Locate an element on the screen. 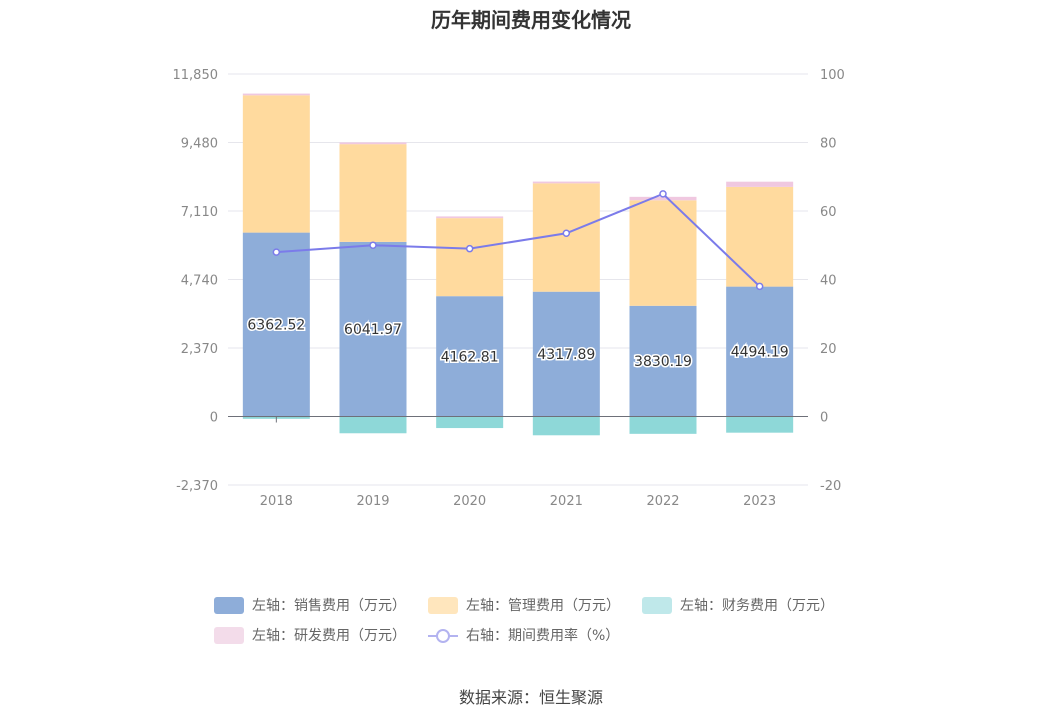 This screenshot has height=718, width=1062. right-tick-label: 40 is located at coordinates (828, 281).